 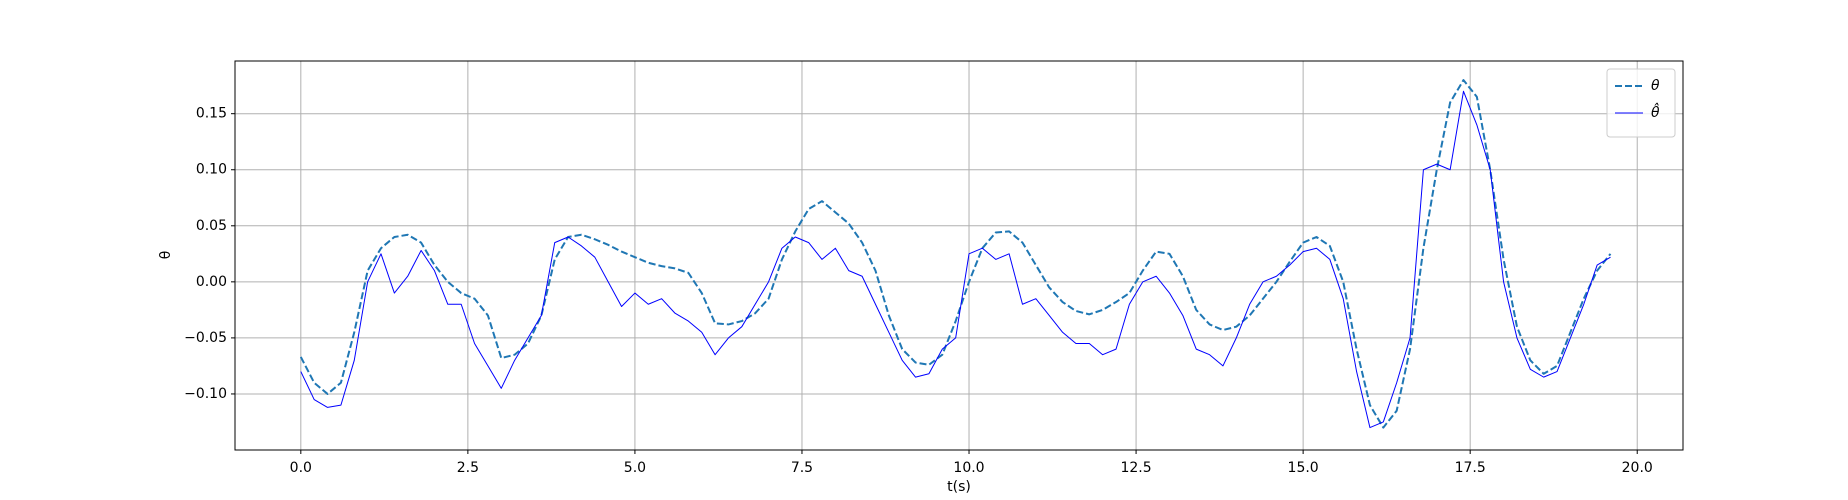 What do you see at coordinates (1655, 86) in the screenshot?
I see `legend-label: θ` at bounding box center [1655, 86].